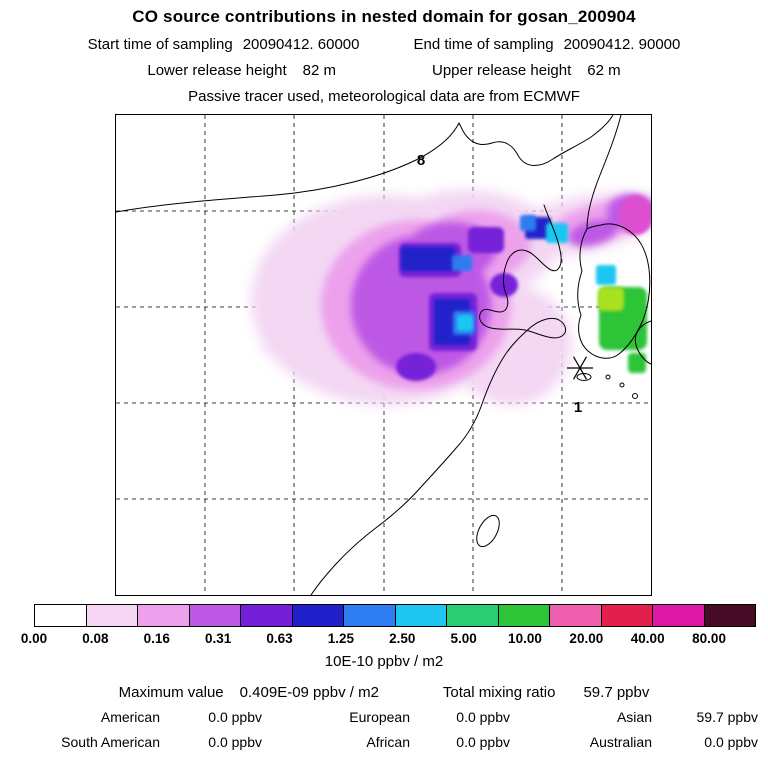 Image resolution: width=768 pixels, height=768 pixels. I want to click on maximum-value-label: Maximum value, so click(171, 692).